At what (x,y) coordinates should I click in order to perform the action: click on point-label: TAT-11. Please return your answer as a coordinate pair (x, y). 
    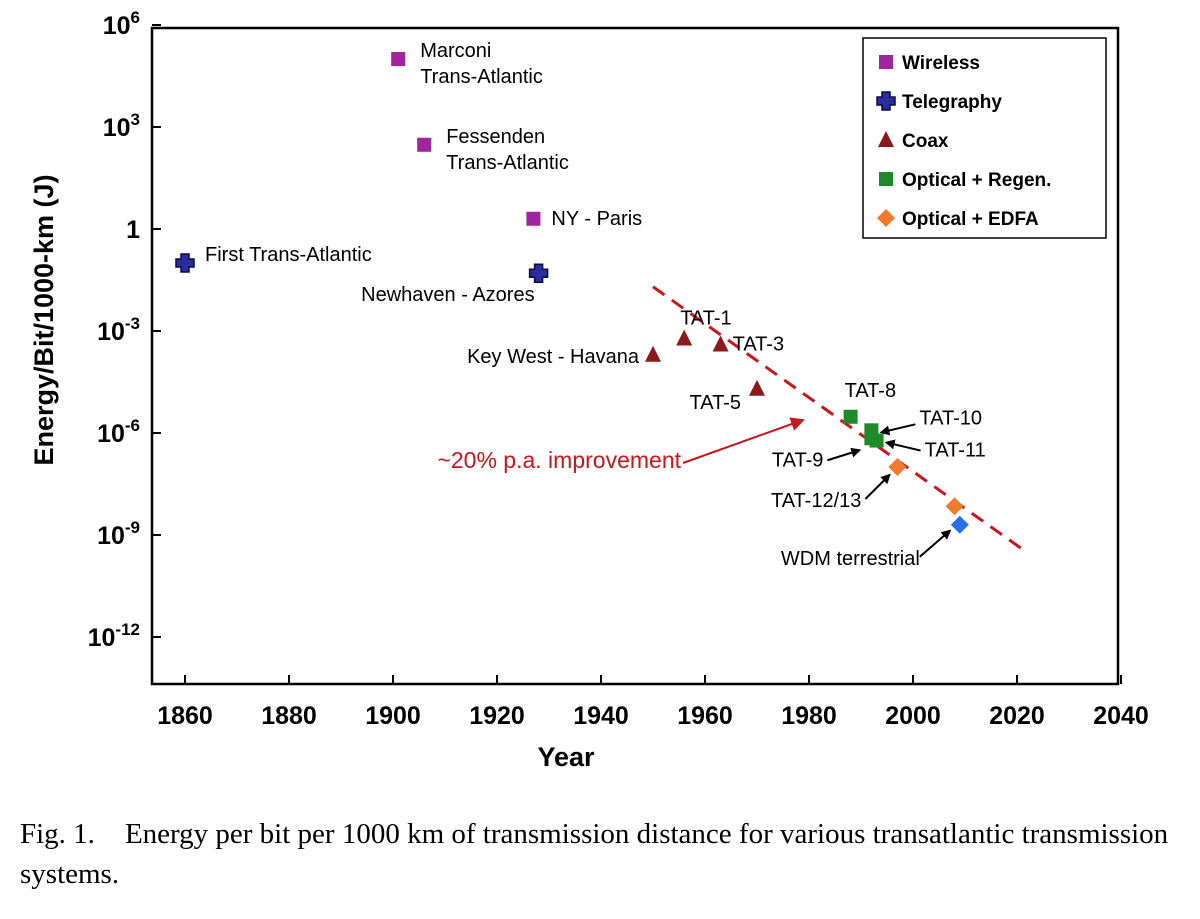
    Looking at the image, I should click on (955, 451).